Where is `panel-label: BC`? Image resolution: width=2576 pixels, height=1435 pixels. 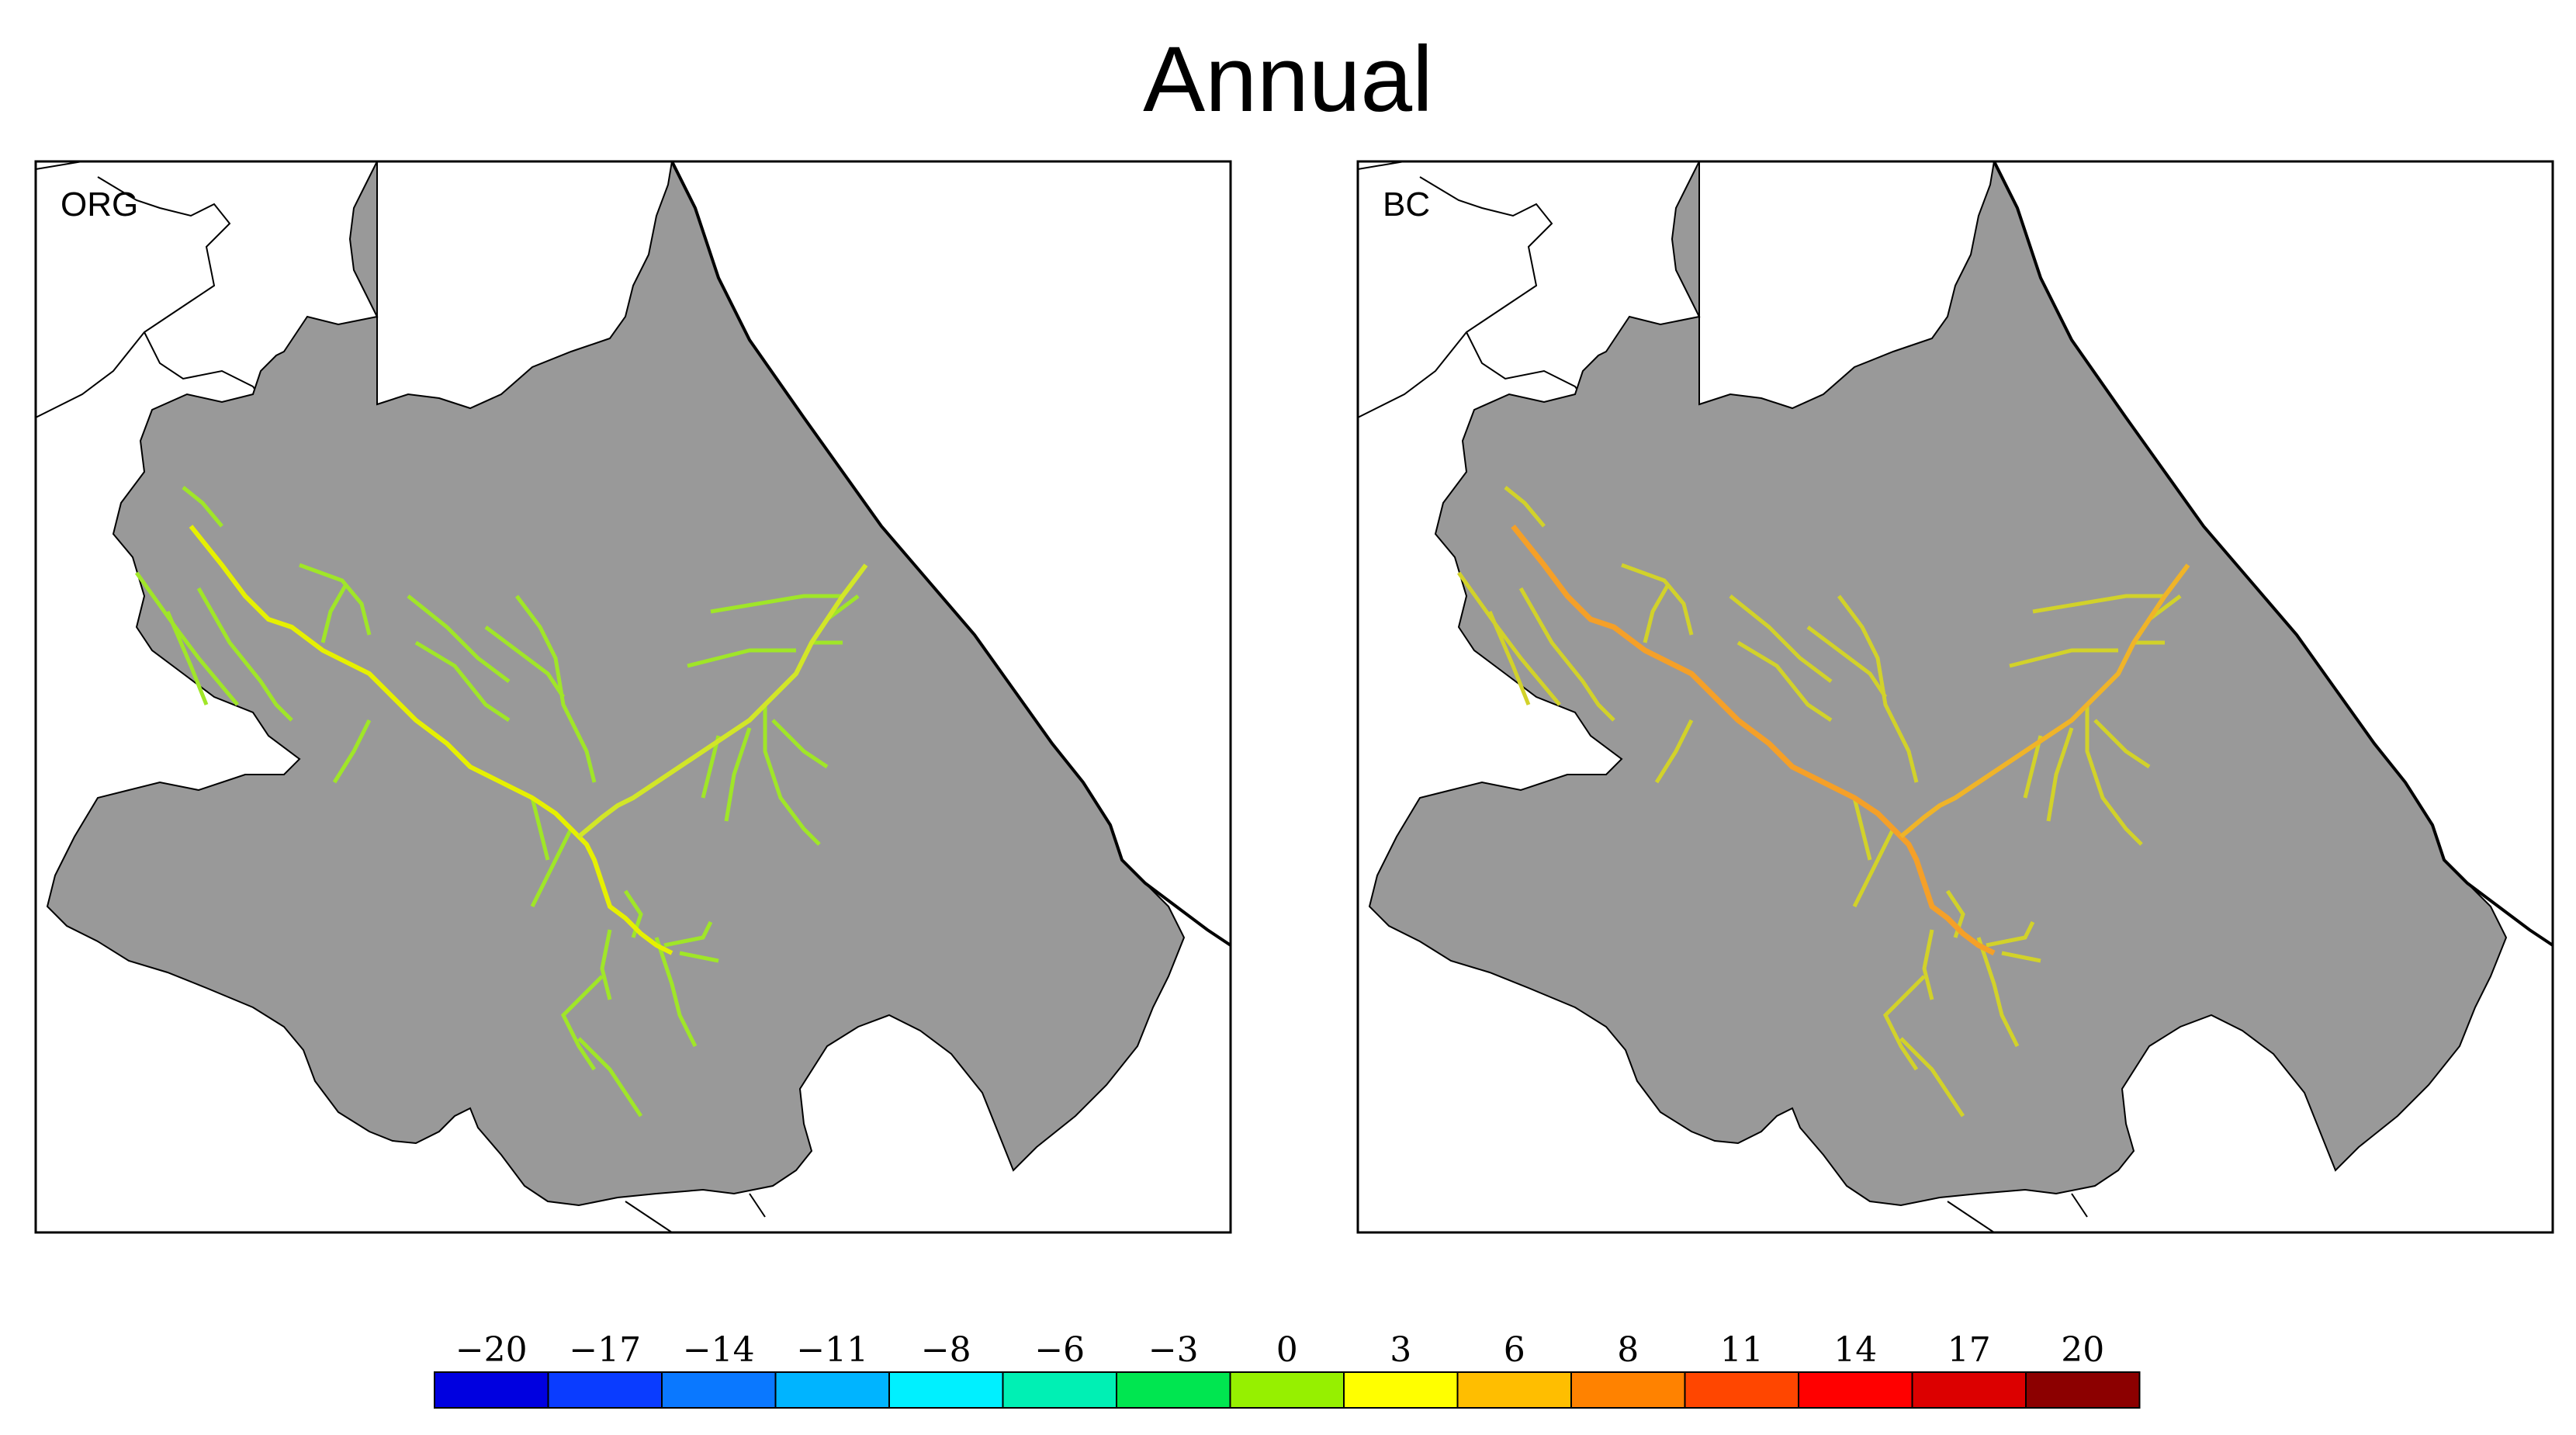
panel-label: BC is located at coordinates (1406, 204).